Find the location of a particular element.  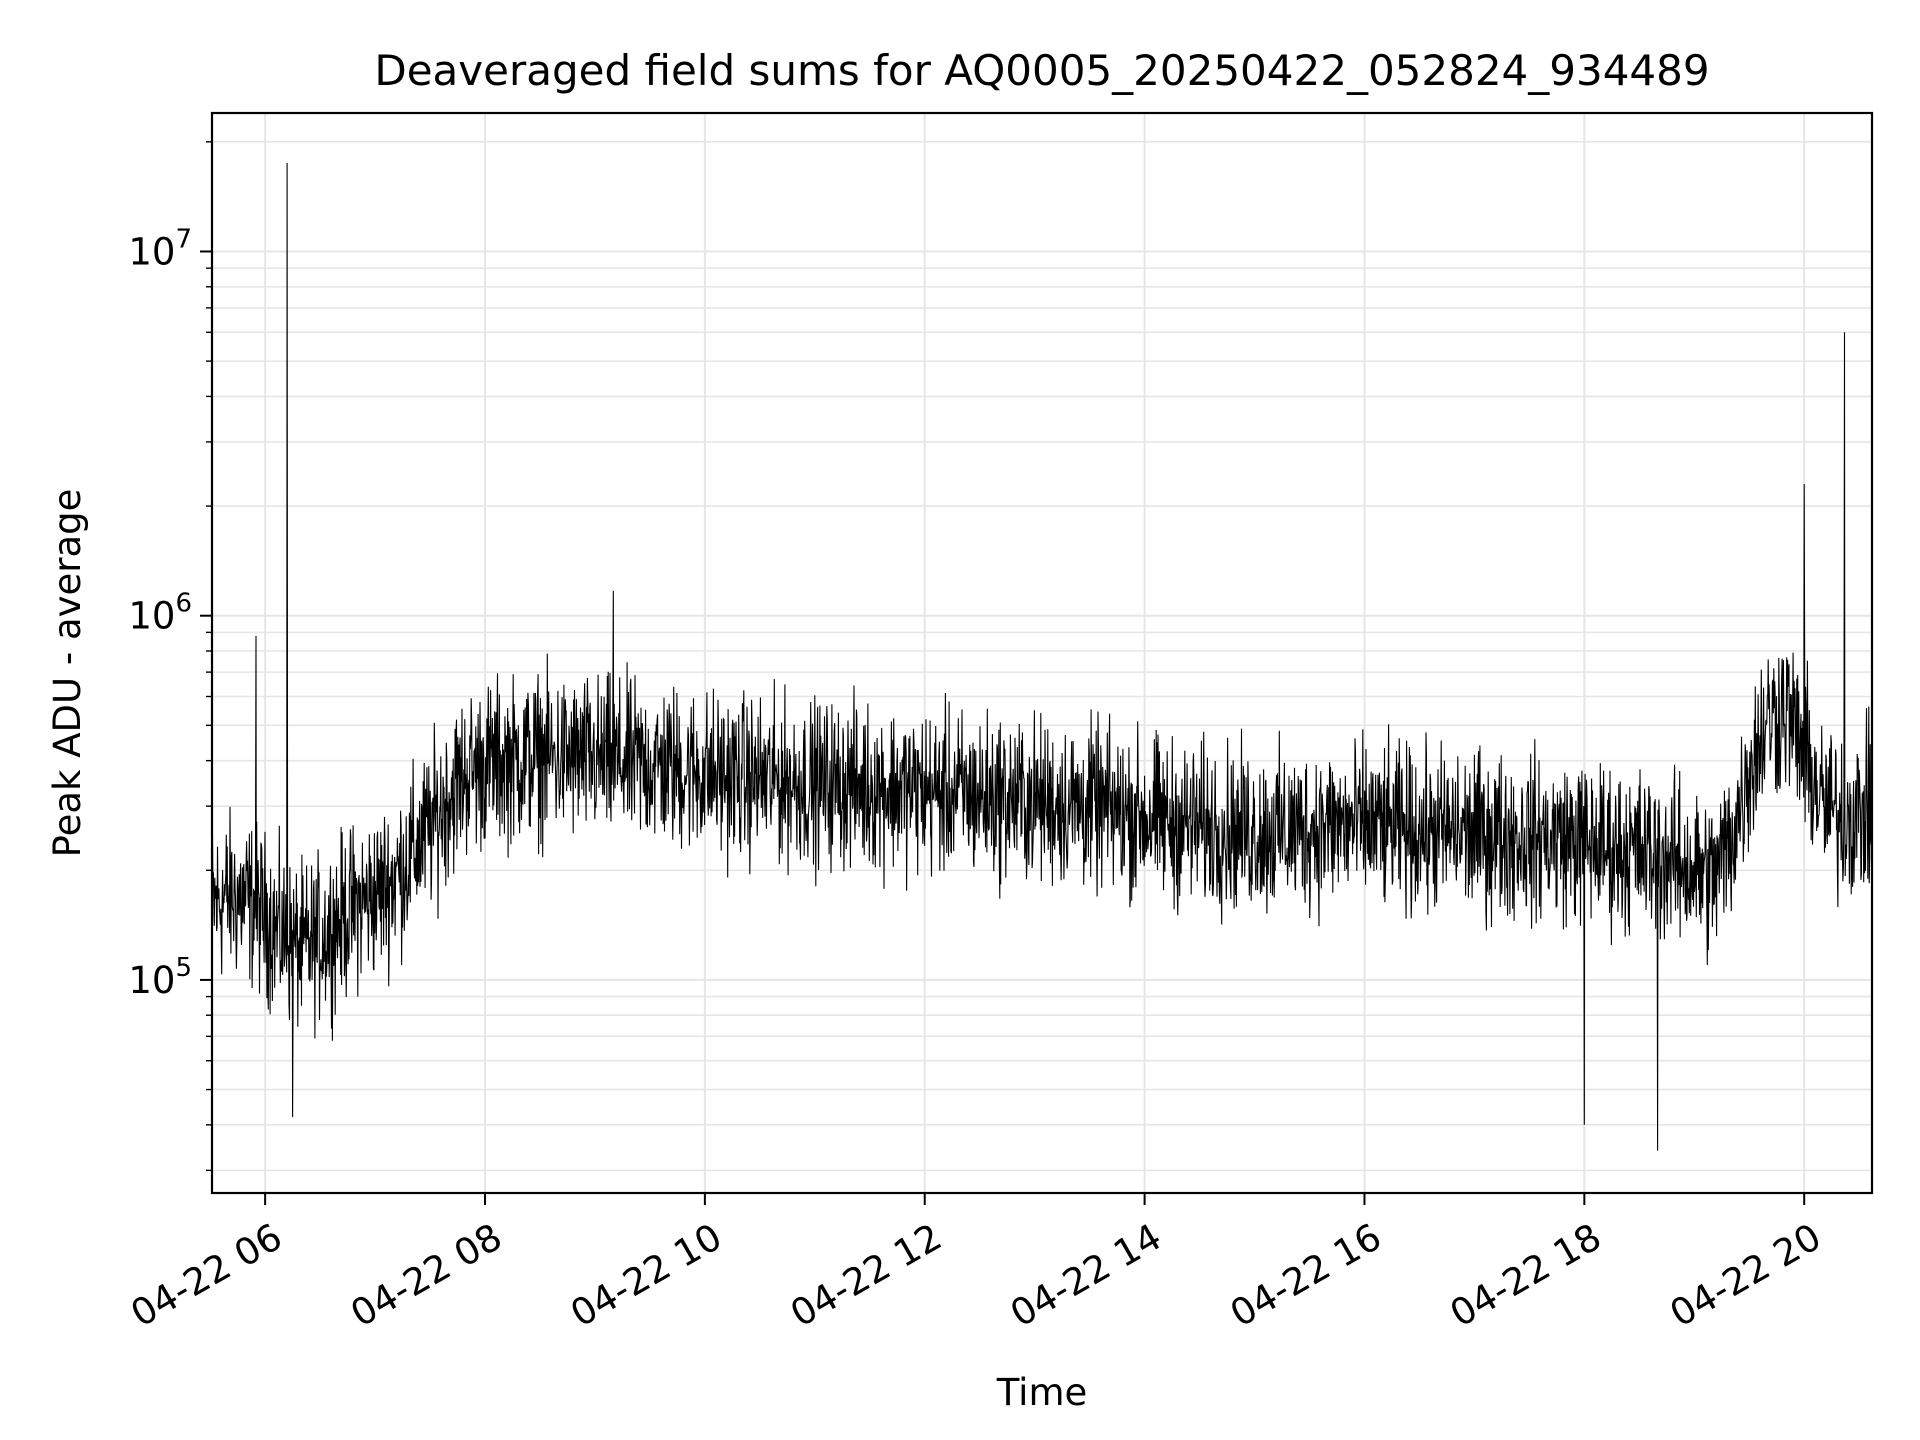

y-tick-label: 10⁵ is located at coordinates (160, 977).